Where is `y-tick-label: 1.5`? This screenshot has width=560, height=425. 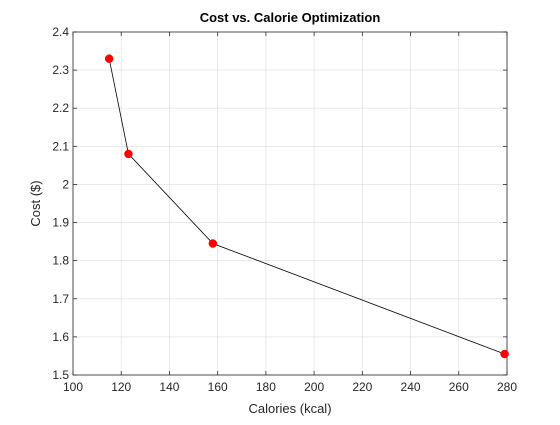 y-tick-label: 1.5 is located at coordinates (60, 375).